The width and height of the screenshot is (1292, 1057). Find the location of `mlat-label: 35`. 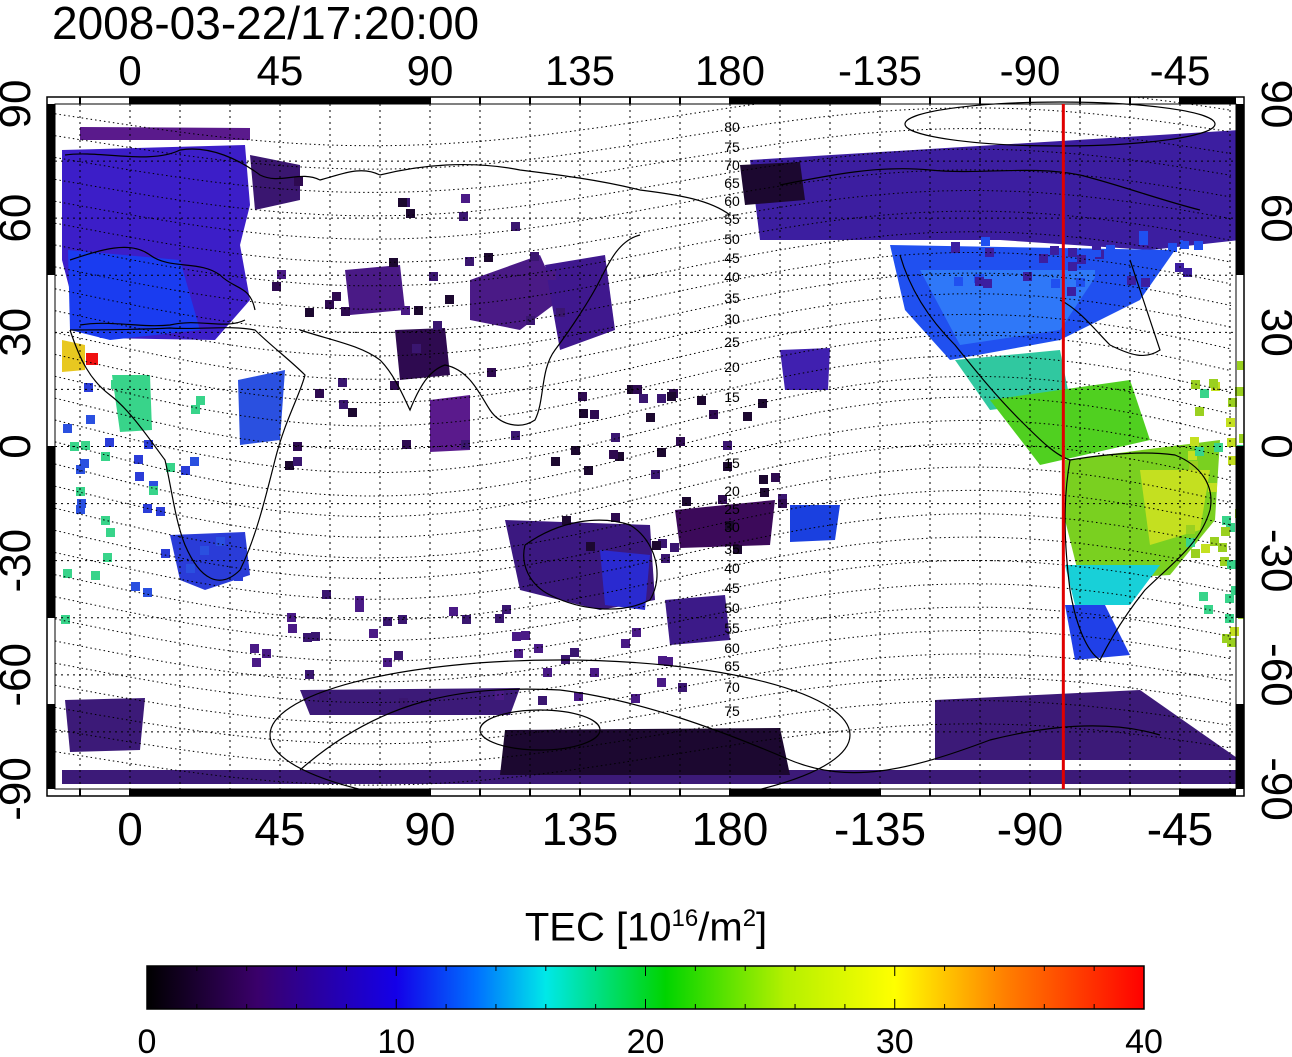

mlat-label: 35 is located at coordinates (732, 549).